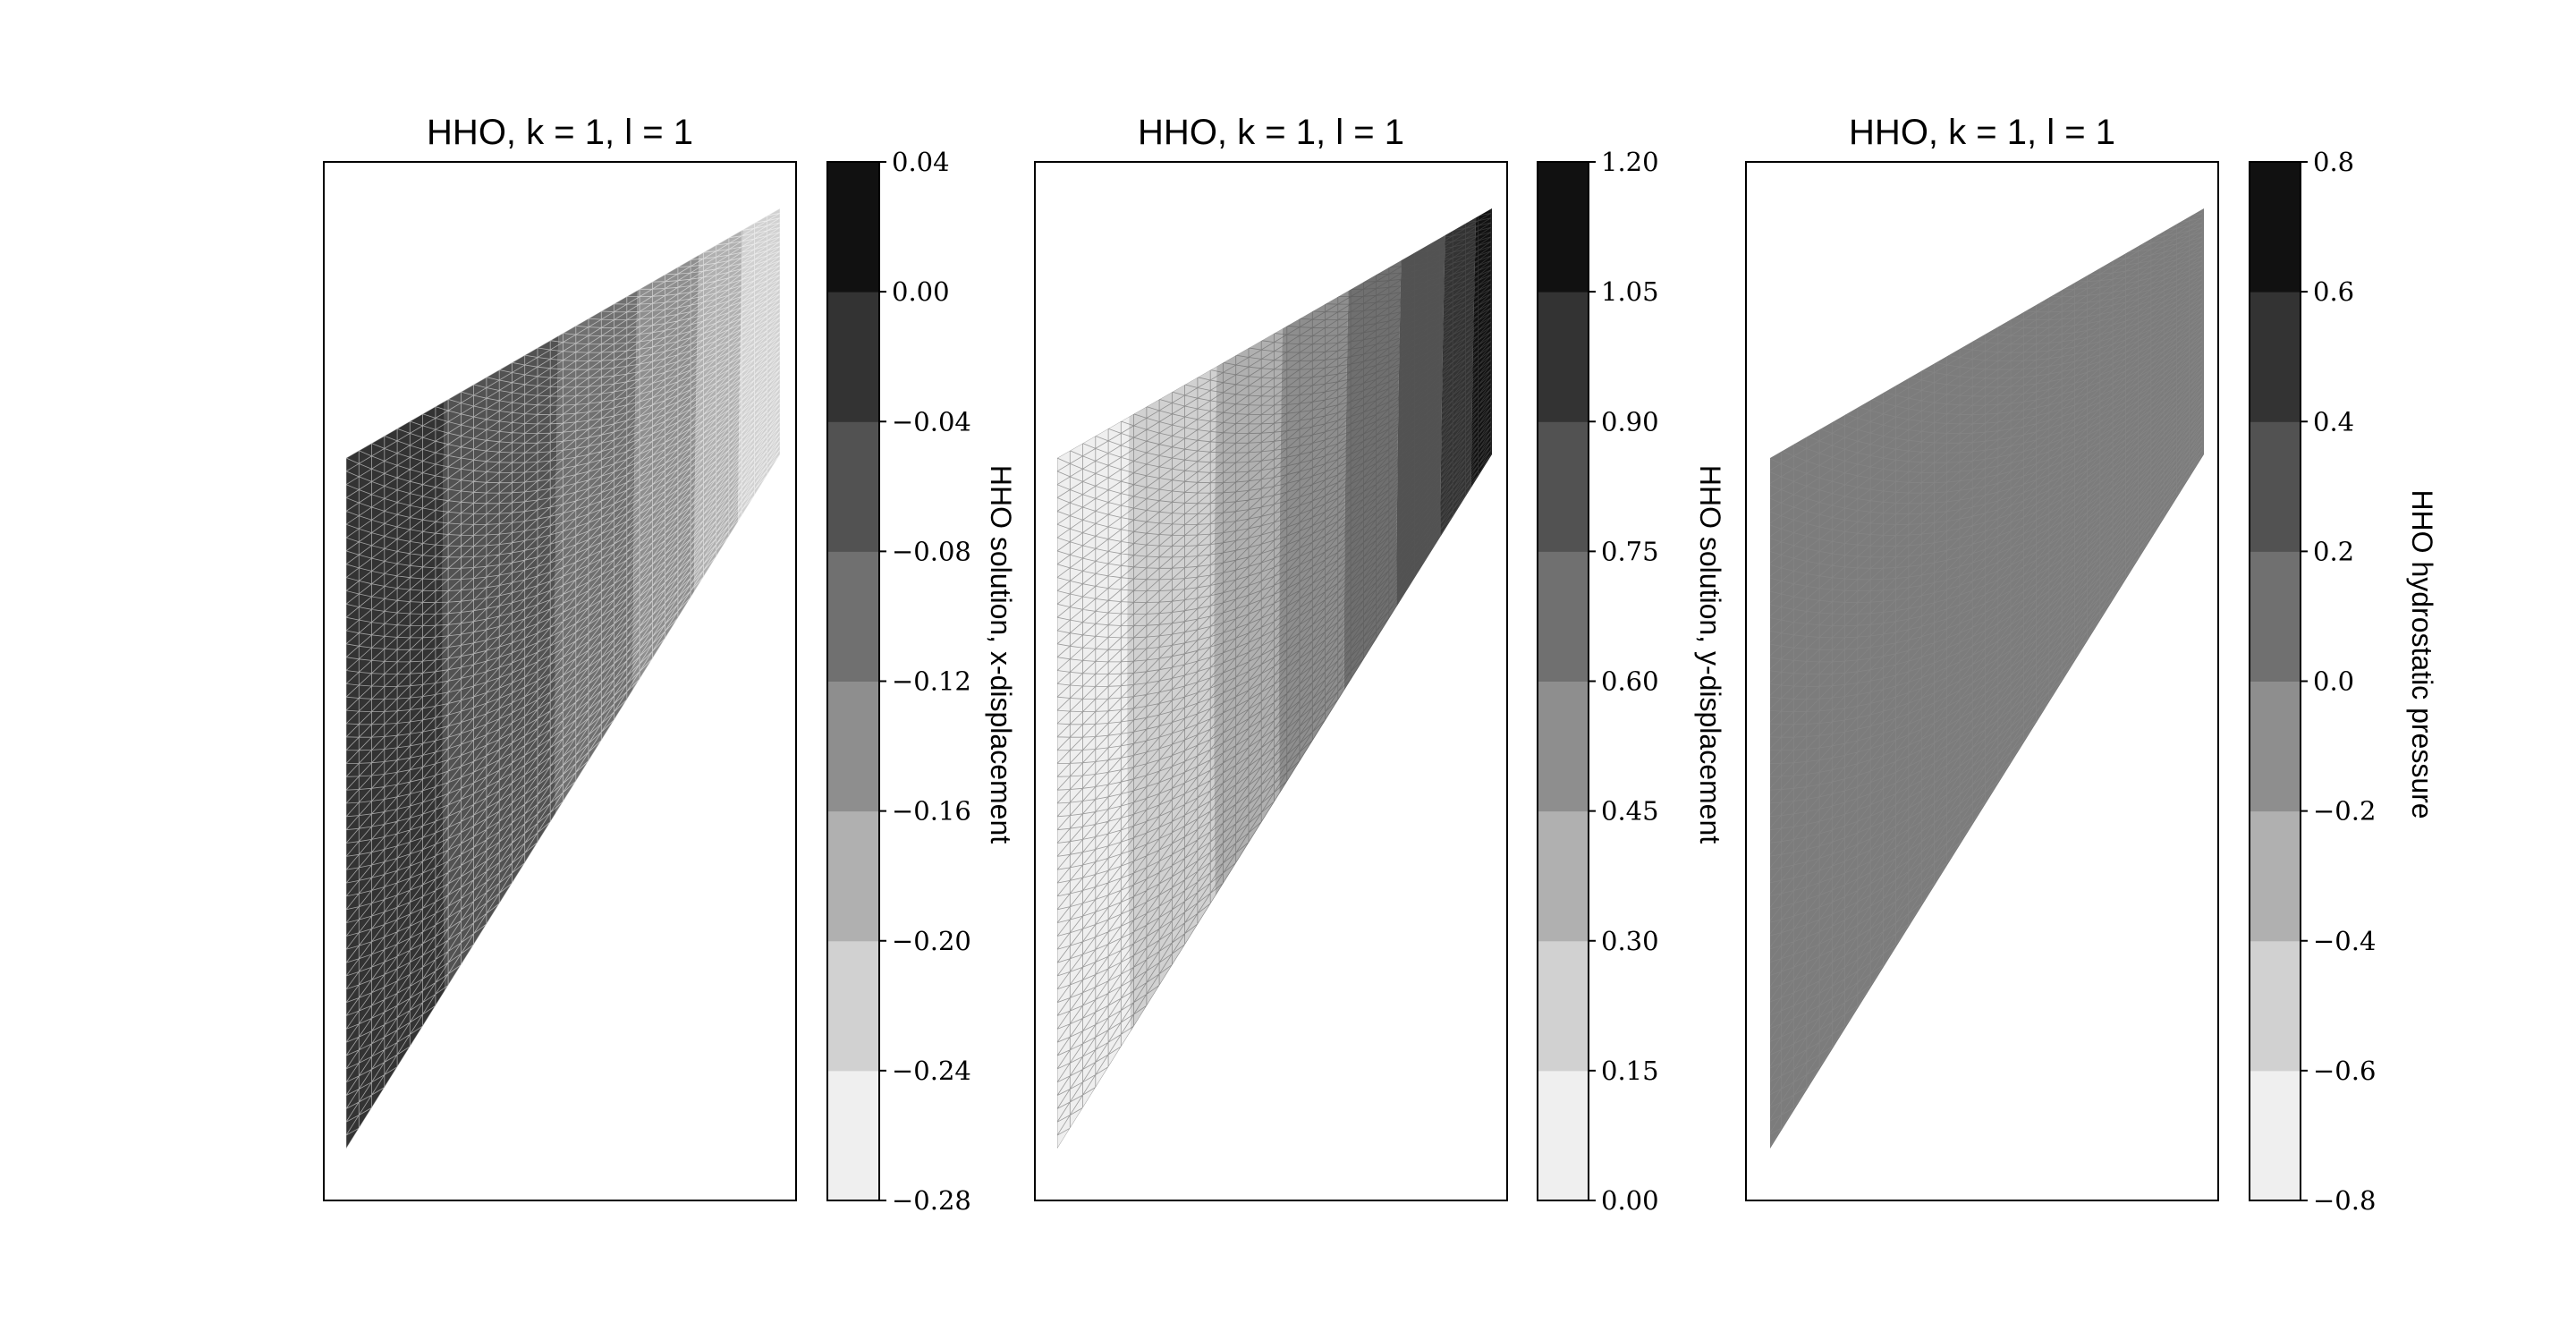  Describe the element at coordinates (931, 551) in the screenshot. I see `colorbar-tick-label: −0.08` at that location.